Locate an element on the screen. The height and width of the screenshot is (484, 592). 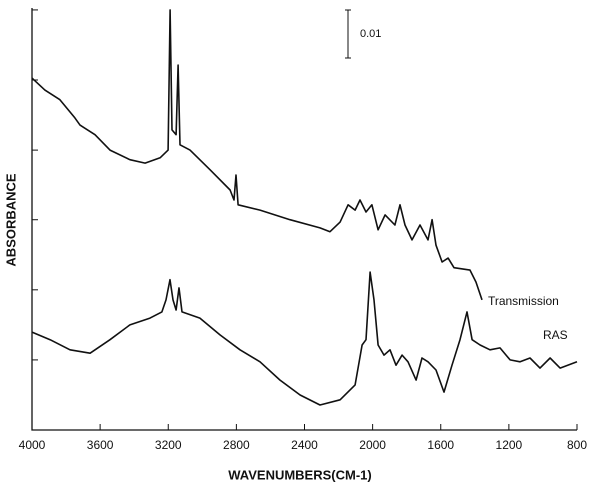
x-tick-label: 1200 is located at coordinates (509, 445).